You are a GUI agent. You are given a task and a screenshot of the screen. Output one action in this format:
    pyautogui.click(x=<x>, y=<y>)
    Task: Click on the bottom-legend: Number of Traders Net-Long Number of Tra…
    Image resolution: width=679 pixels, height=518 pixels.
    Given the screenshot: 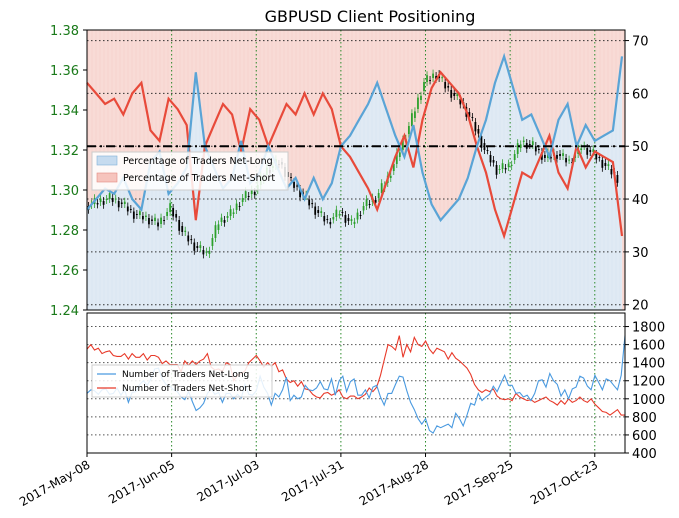 What is the action you would take?
    pyautogui.click(x=182, y=381)
    